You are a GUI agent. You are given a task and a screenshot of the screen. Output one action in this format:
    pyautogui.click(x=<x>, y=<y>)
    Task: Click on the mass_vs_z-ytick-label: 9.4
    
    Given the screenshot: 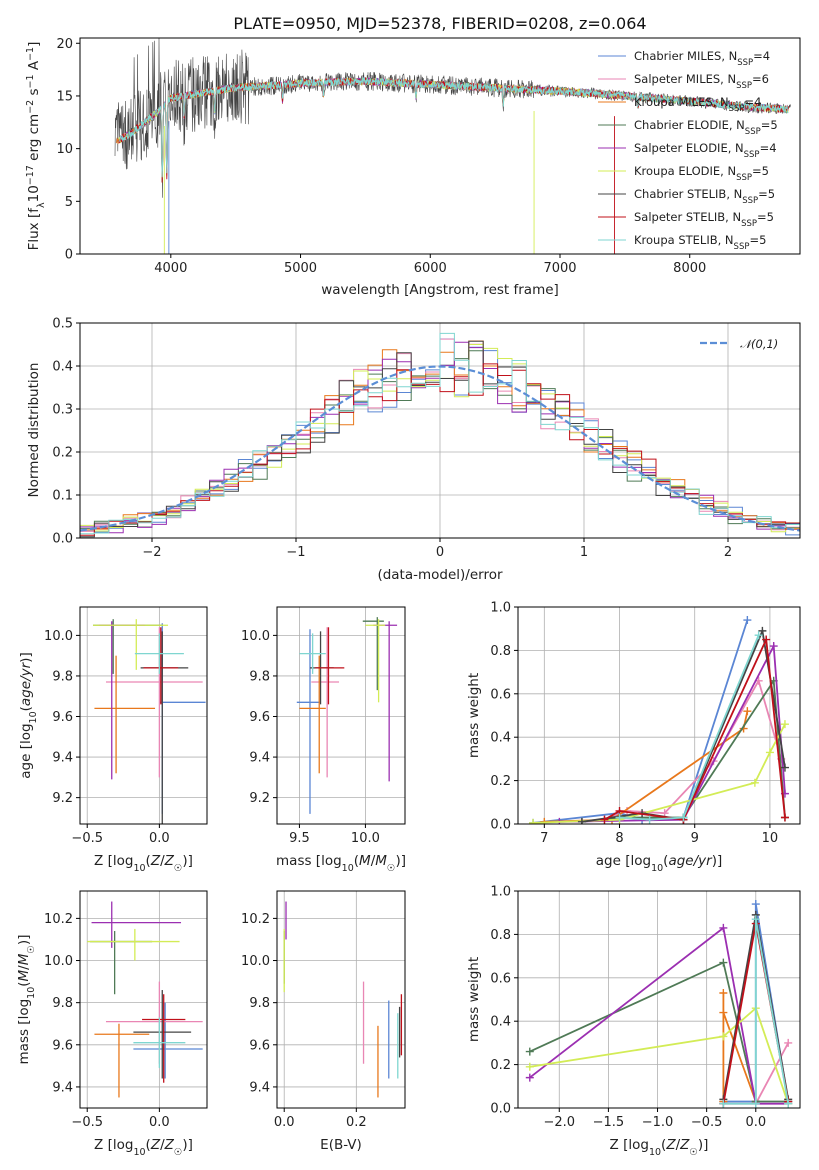 What is the action you would take?
    pyautogui.click(x=62, y=1087)
    